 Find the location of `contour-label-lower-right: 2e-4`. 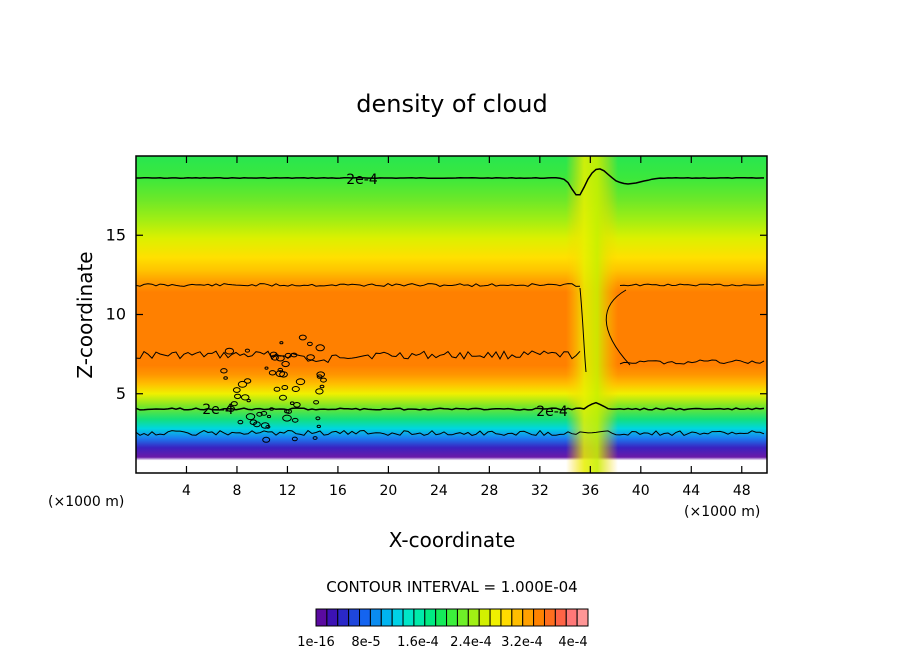

contour-label-lower-right: 2e-4 is located at coordinates (552, 412).